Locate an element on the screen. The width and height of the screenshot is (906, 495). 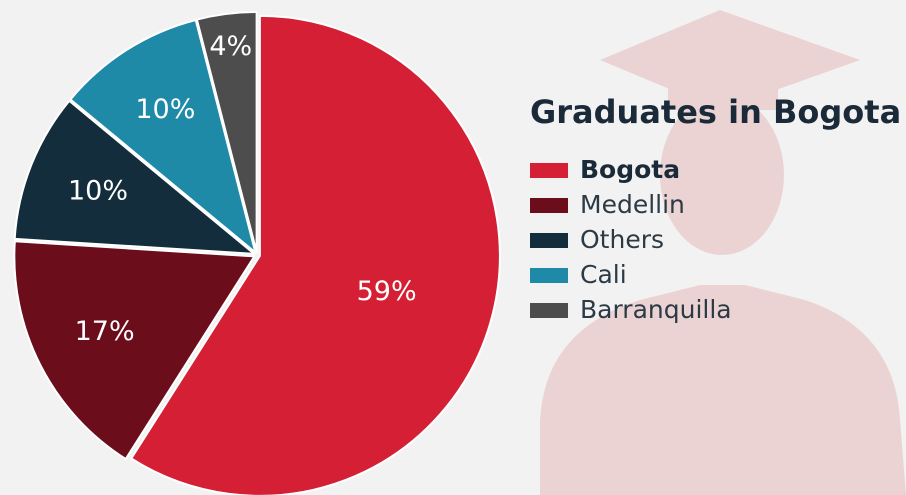
slice-label: 4% is located at coordinates (230, 46).